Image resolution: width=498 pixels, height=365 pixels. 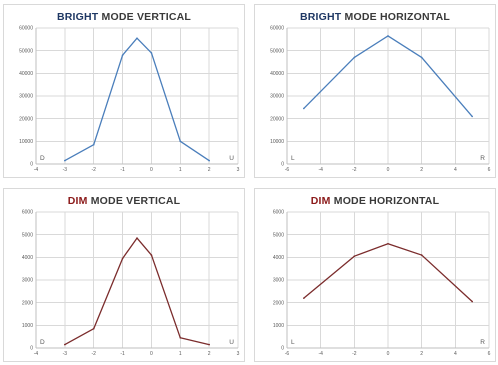 I want to click on x-tick-label: -1, so click(x=122, y=170).